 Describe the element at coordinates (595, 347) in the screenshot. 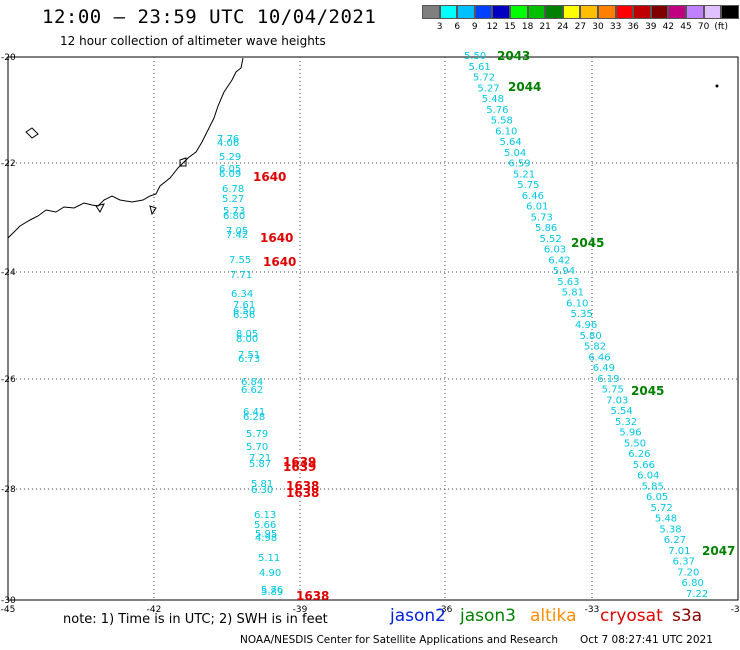

I see `wave-height-label: 5.82` at that location.